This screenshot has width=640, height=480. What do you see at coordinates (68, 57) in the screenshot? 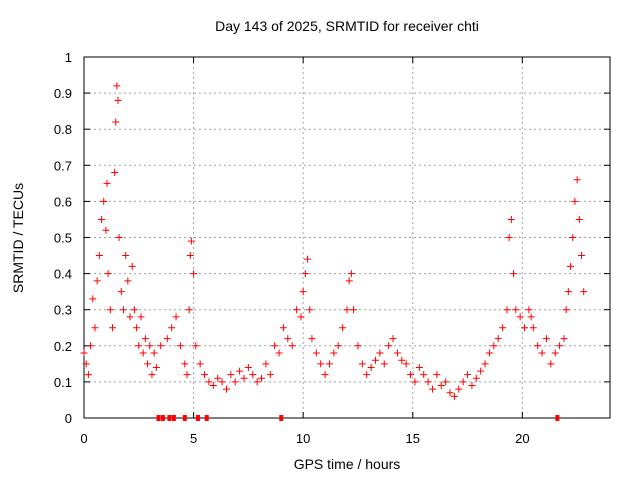
I see `y-tick-label: 1` at bounding box center [68, 57].